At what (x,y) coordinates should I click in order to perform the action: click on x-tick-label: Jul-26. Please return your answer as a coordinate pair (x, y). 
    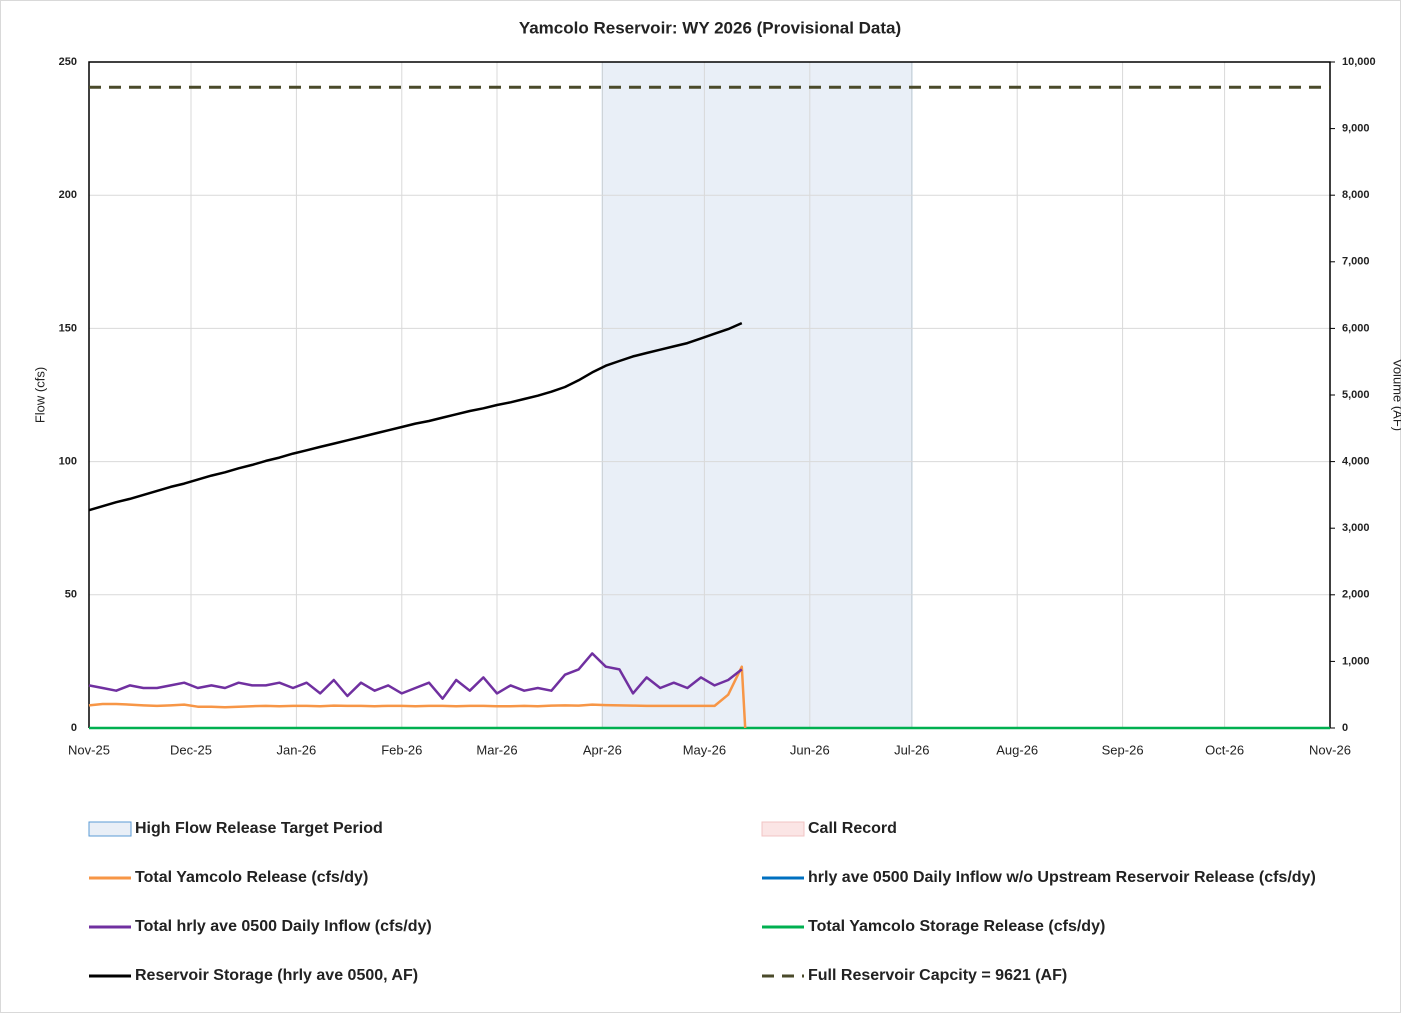
    Looking at the image, I should click on (911, 749).